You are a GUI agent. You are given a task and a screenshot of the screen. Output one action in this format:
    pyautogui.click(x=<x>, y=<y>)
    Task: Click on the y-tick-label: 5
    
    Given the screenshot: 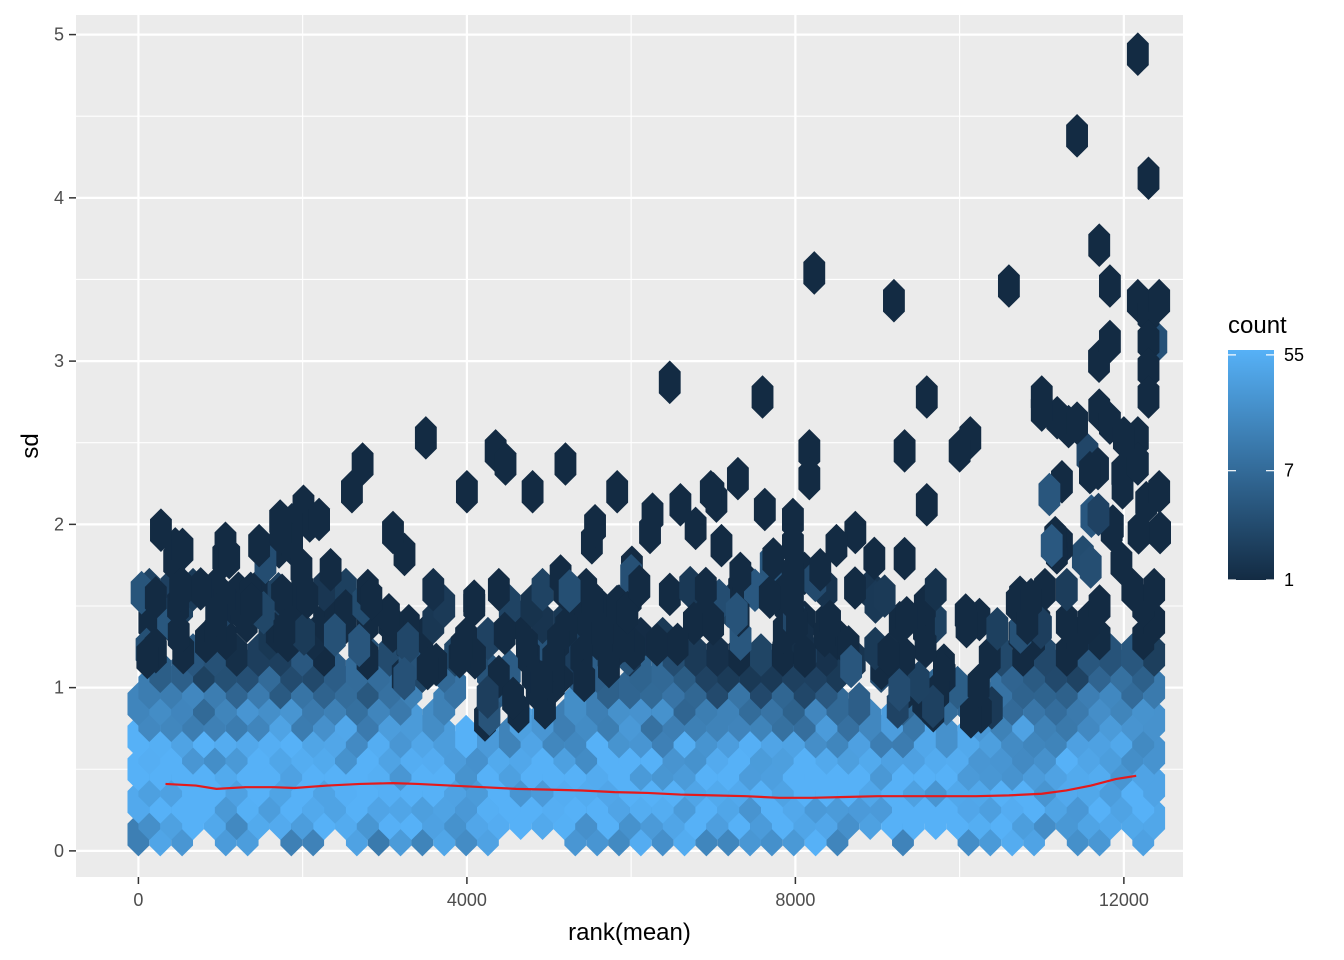 What is the action you would take?
    pyautogui.click(x=59, y=35)
    